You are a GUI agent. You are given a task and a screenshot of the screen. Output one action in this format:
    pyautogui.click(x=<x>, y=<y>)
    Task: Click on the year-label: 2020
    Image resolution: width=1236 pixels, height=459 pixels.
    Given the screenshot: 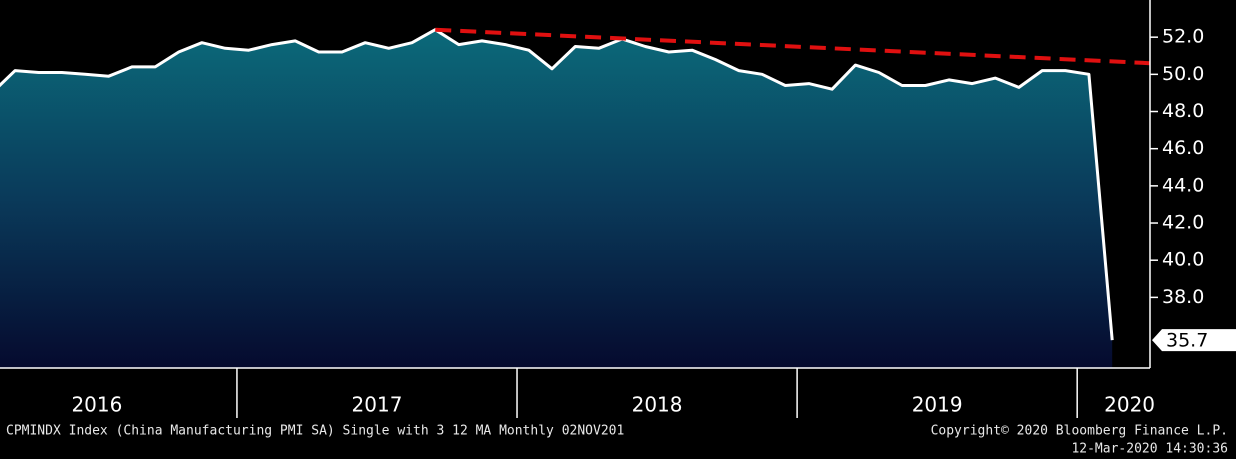 What is the action you would take?
    pyautogui.click(x=1129, y=405)
    